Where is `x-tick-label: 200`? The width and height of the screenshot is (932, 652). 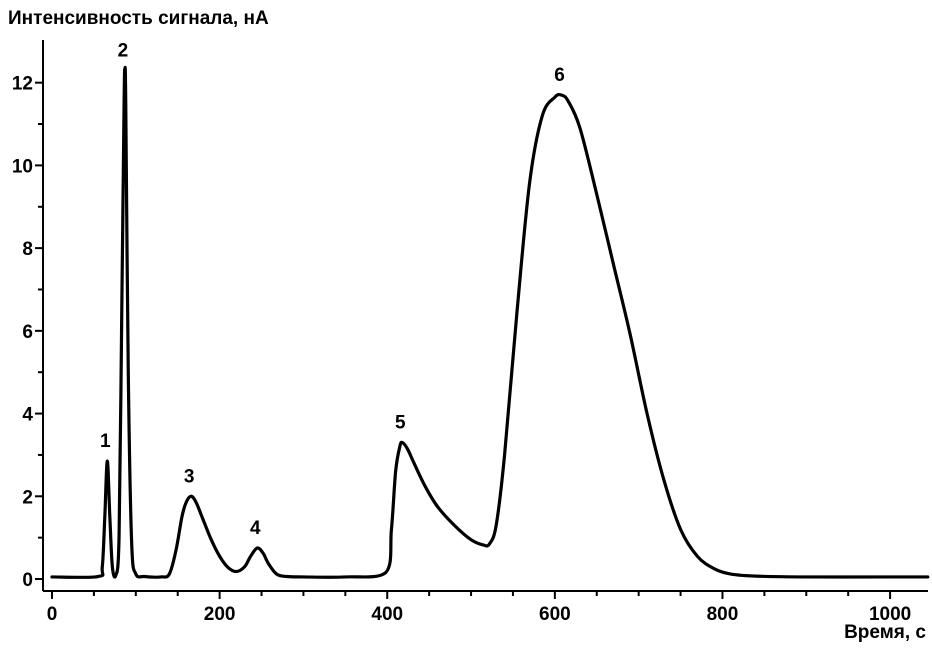
x-tick-label: 200 is located at coordinates (220, 614).